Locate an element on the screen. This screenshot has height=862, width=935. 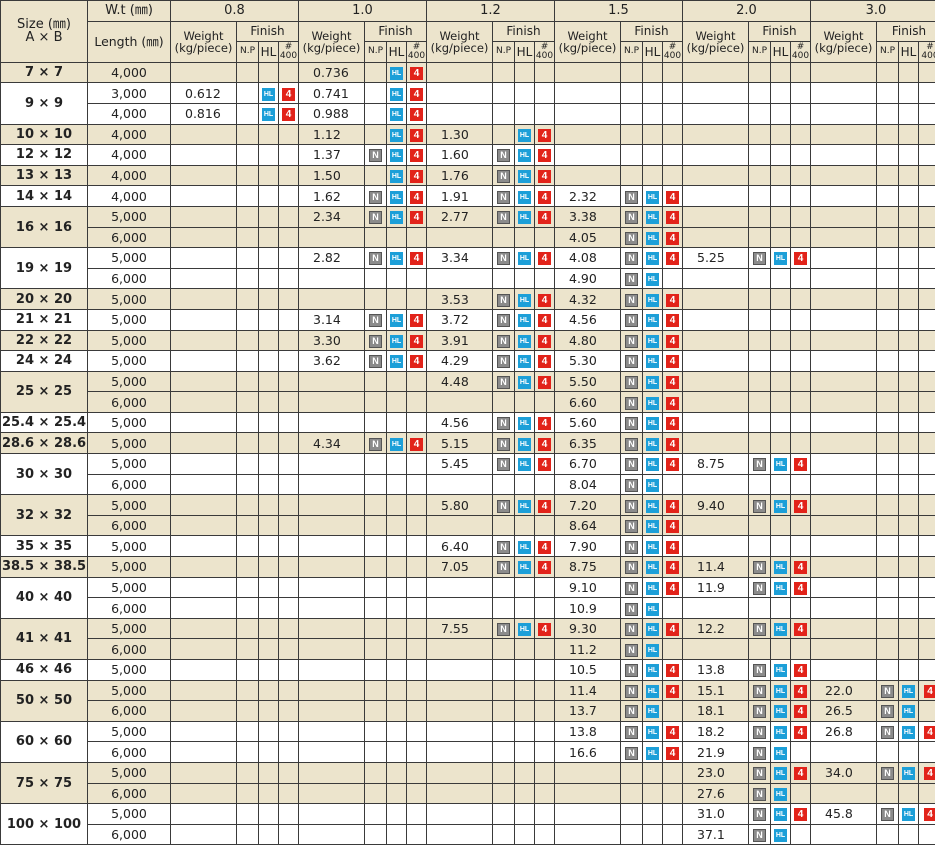
weight-cell: 1.60 is located at coordinates (459, 155).